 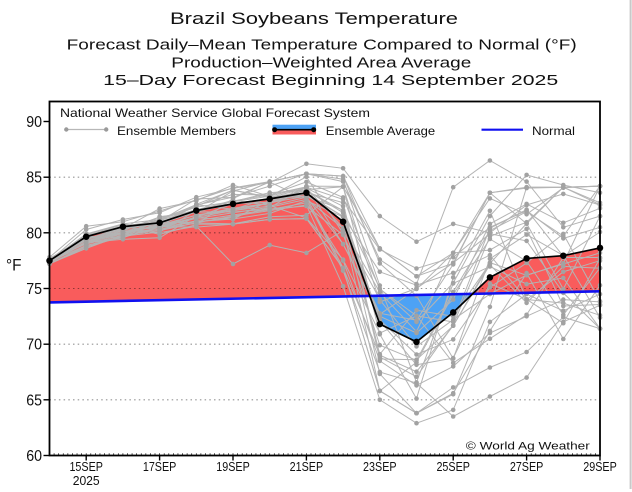 What do you see at coordinates (321, 63) in the screenshot?
I see `svg-text:Production–Weighted Area Avera: Production–Weighted Area Average` at bounding box center [321, 63].